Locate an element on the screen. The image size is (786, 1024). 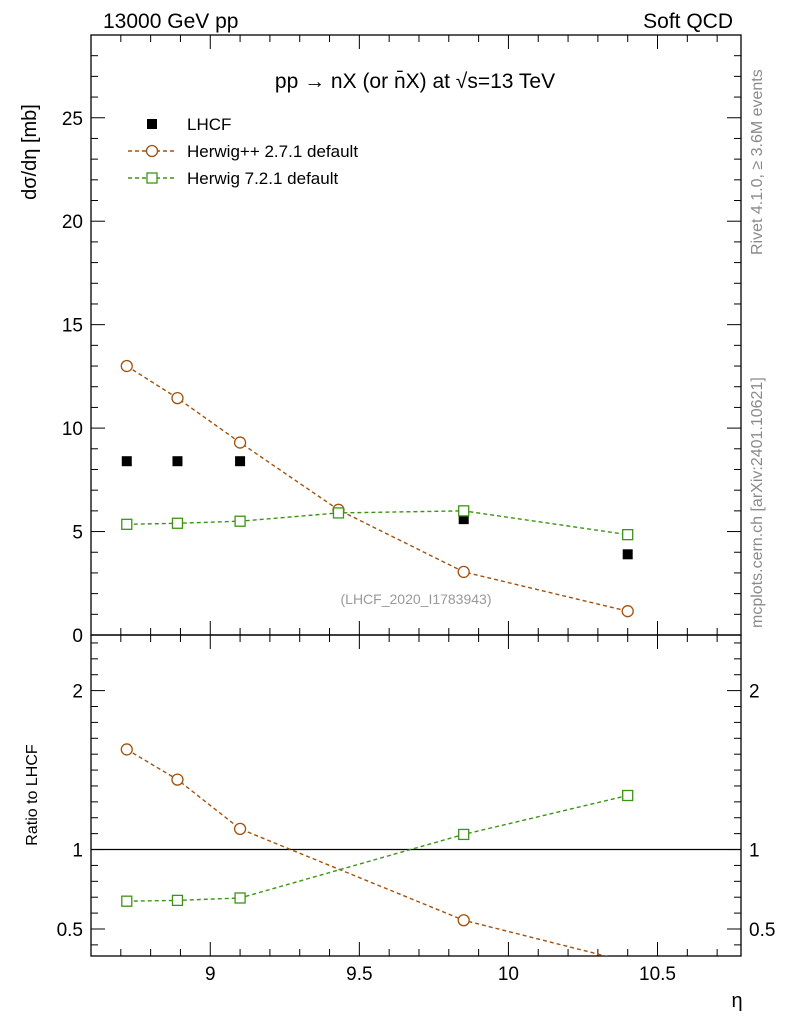
y-tick-label: 10 is located at coordinates (72, 429).